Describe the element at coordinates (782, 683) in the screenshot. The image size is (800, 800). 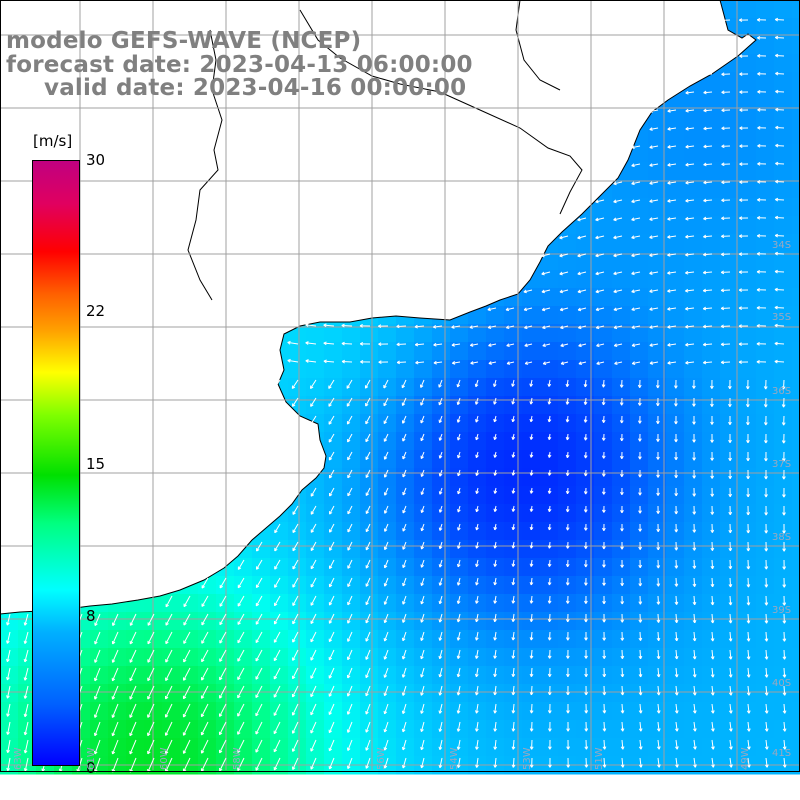
I see `lat-label: 40S` at that location.